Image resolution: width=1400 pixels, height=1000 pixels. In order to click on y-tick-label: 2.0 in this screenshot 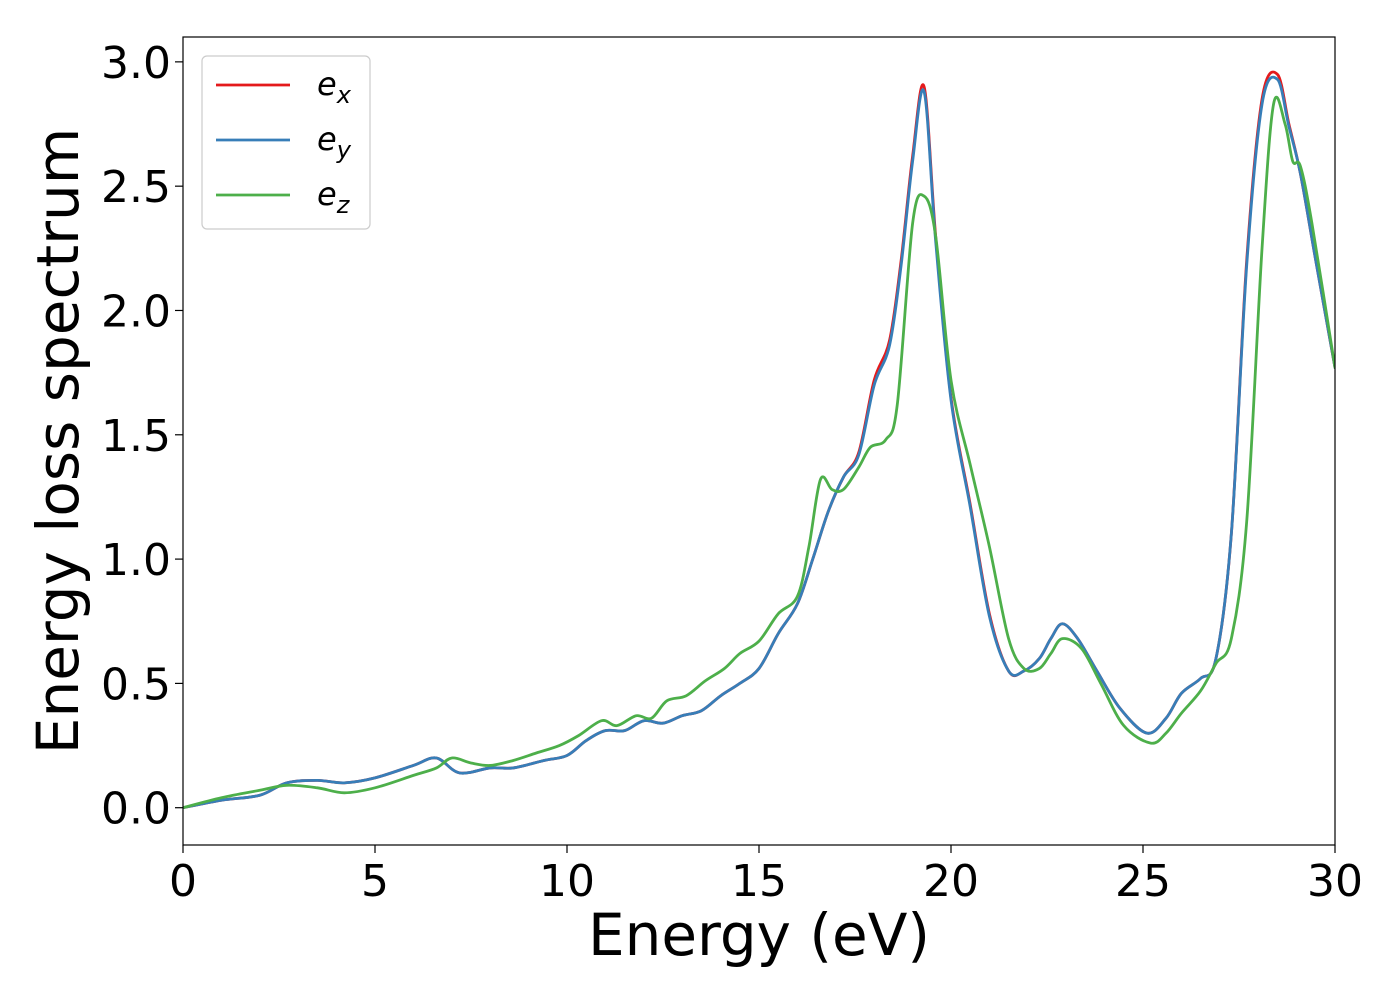, I will do `click(136, 311)`.